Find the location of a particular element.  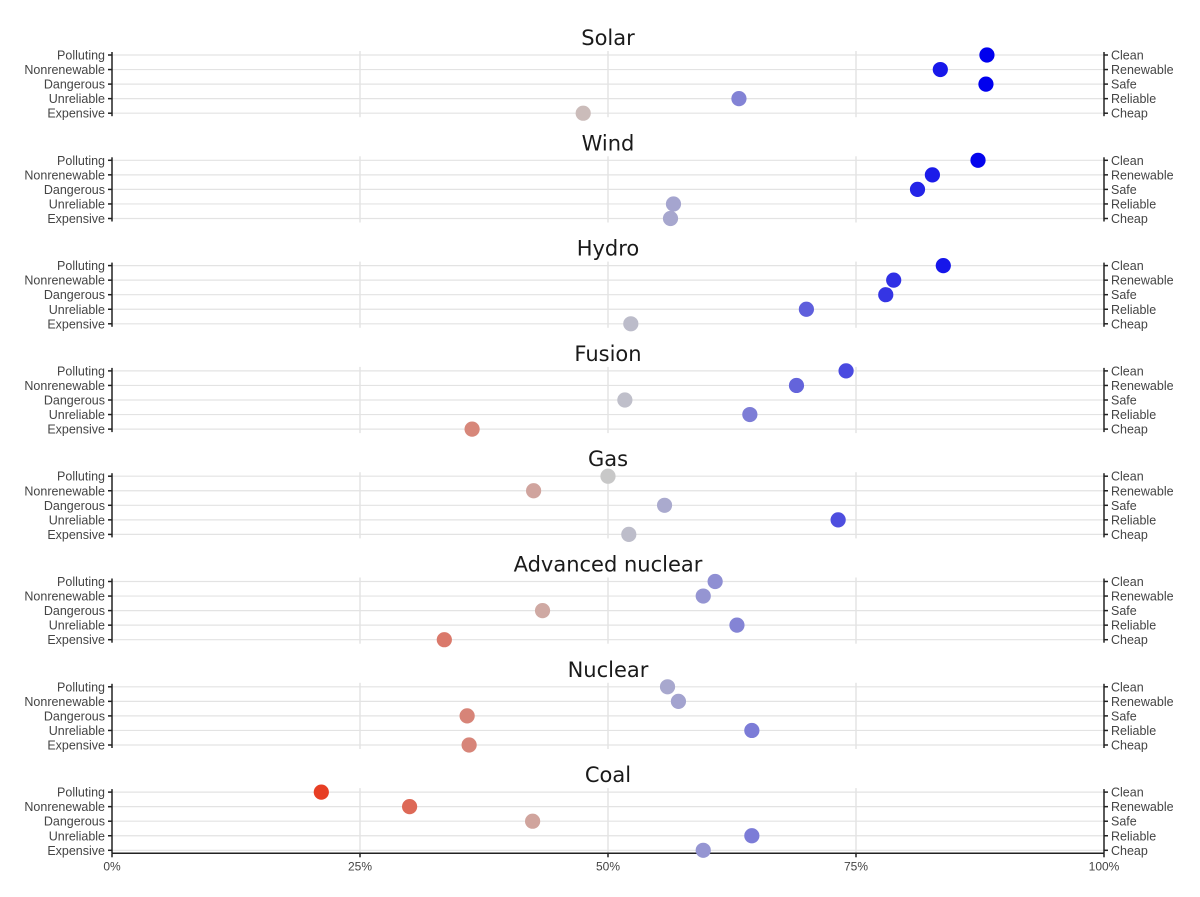

facet-title: Gas is located at coordinates (608, 459).